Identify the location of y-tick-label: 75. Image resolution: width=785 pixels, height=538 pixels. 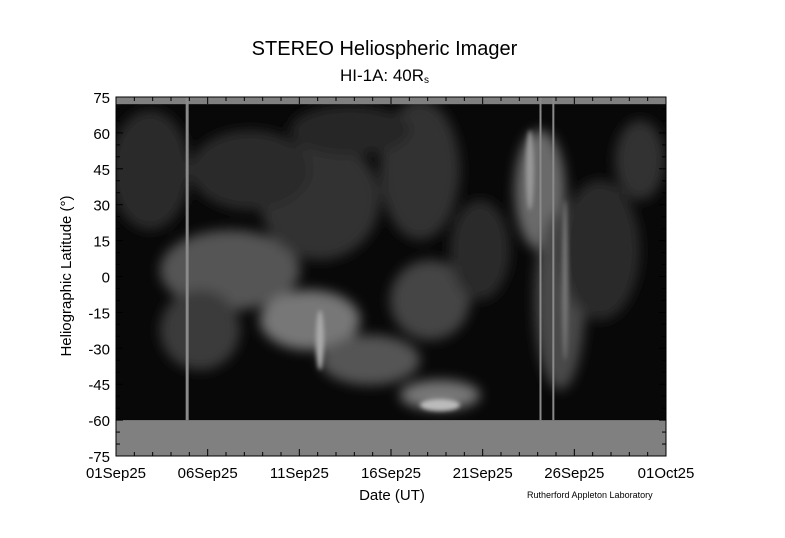
(101, 98).